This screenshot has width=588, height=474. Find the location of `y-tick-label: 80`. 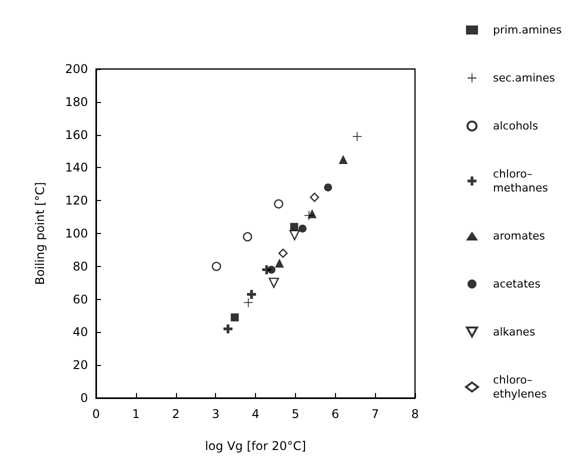

y-tick-label: 80 is located at coordinates (80, 266).